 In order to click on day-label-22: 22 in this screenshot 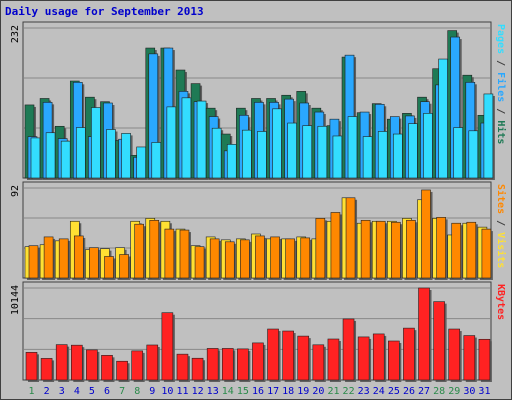, I will do `click(349, 391)`.